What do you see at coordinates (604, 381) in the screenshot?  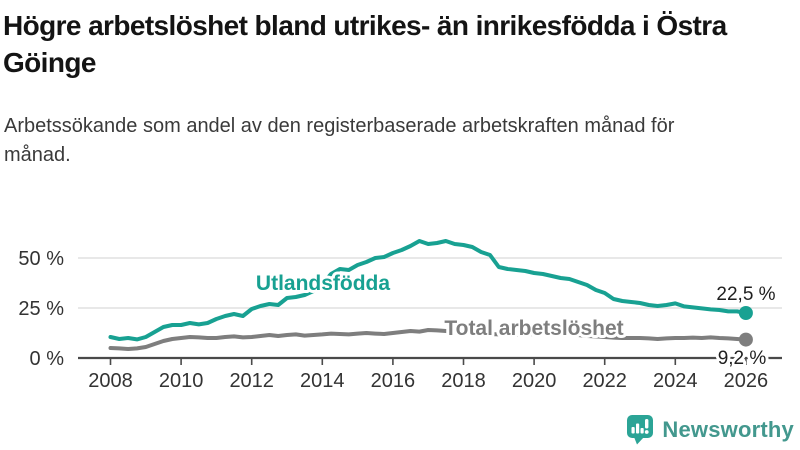 I see `x-axis-tick-label: 2022` at bounding box center [604, 381].